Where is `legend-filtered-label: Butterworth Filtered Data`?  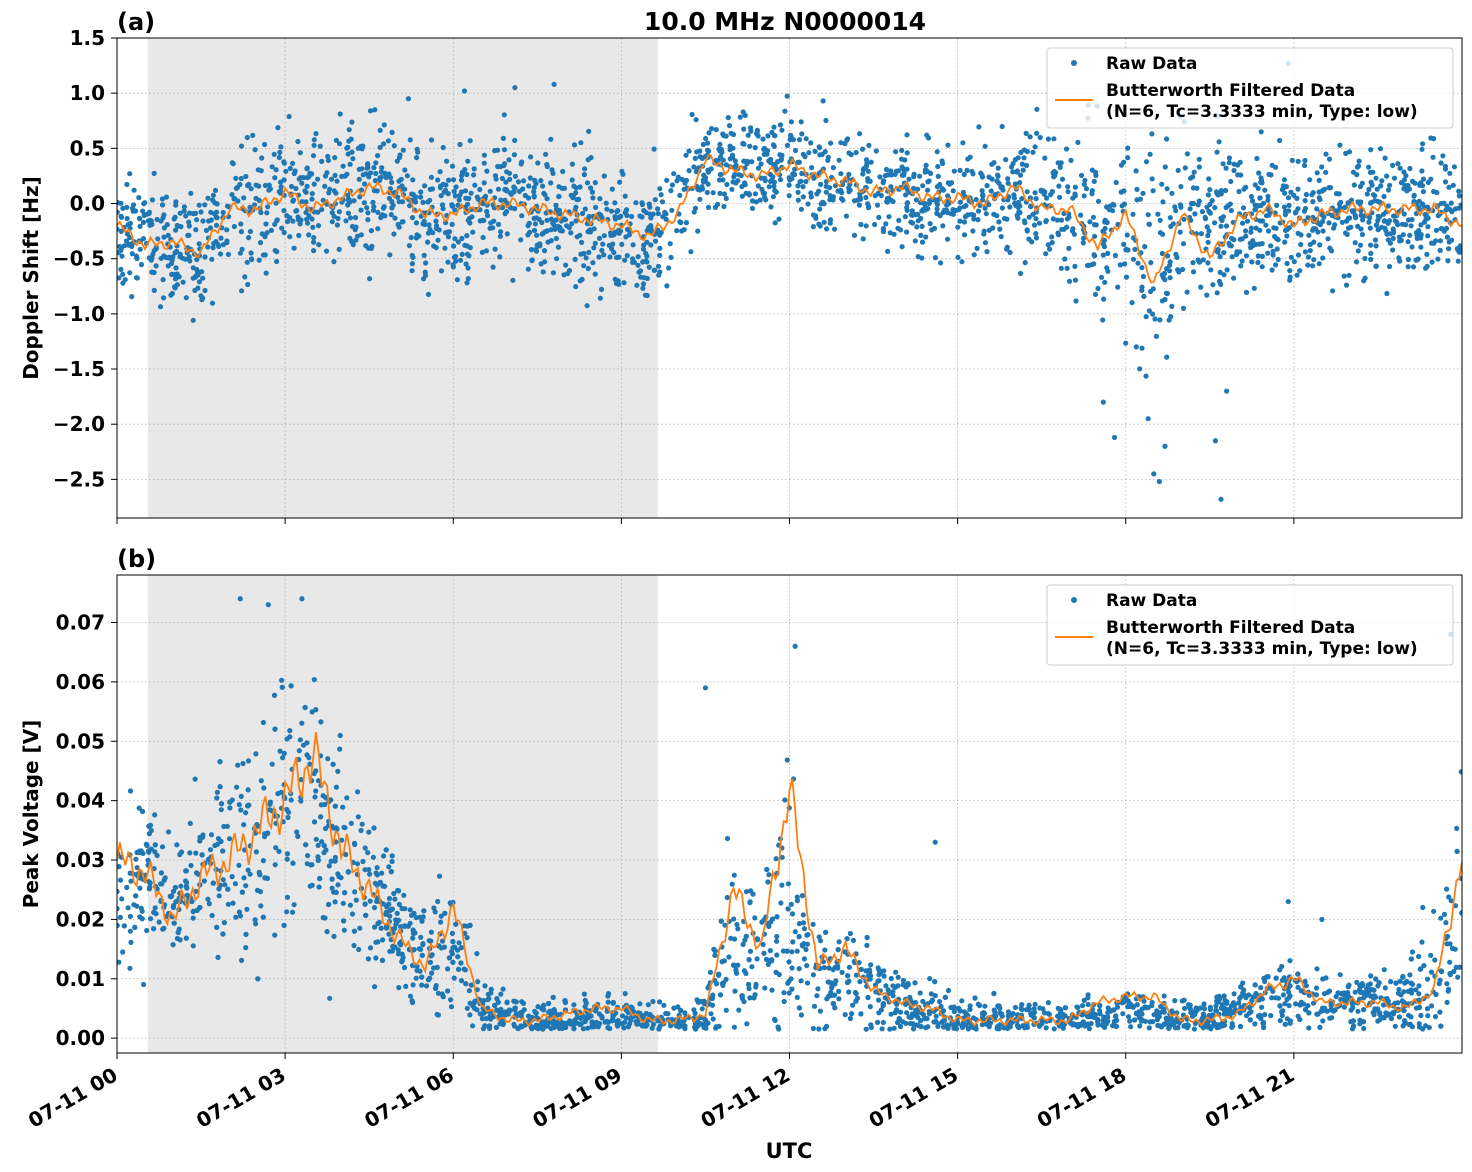
legend-filtered-label: Butterworth Filtered Data is located at coordinates (1230, 91).